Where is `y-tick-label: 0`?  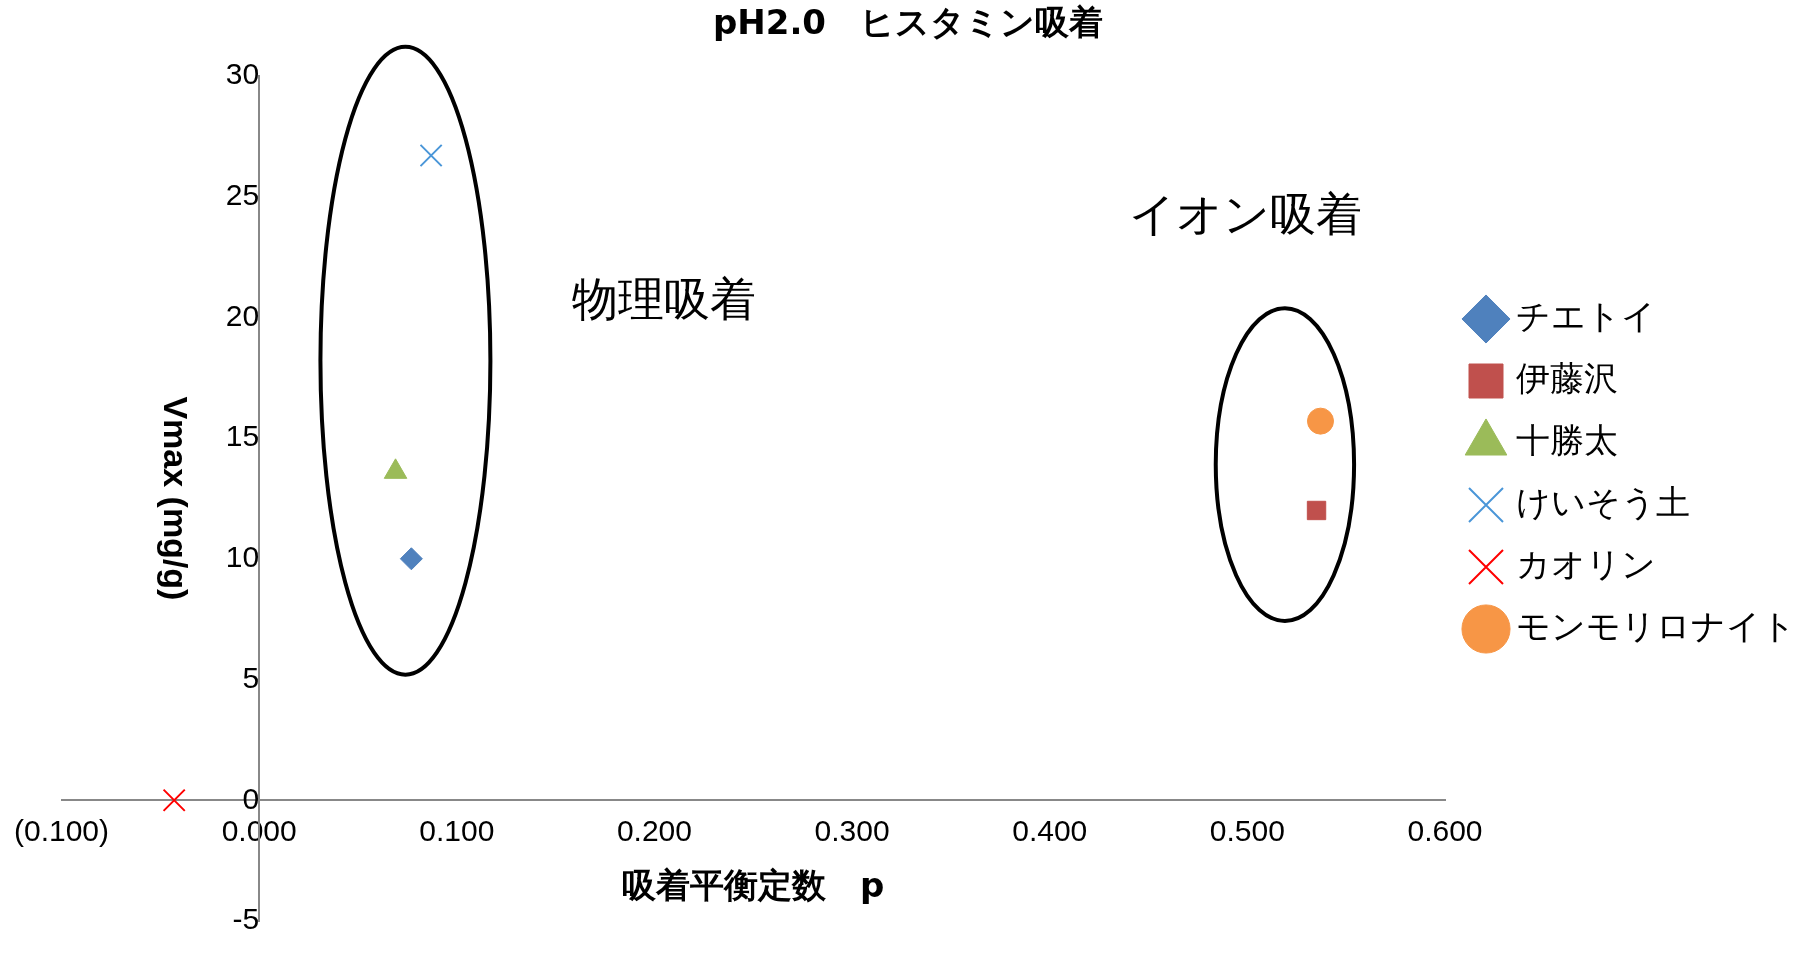 y-tick-label: 0 is located at coordinates (251, 798).